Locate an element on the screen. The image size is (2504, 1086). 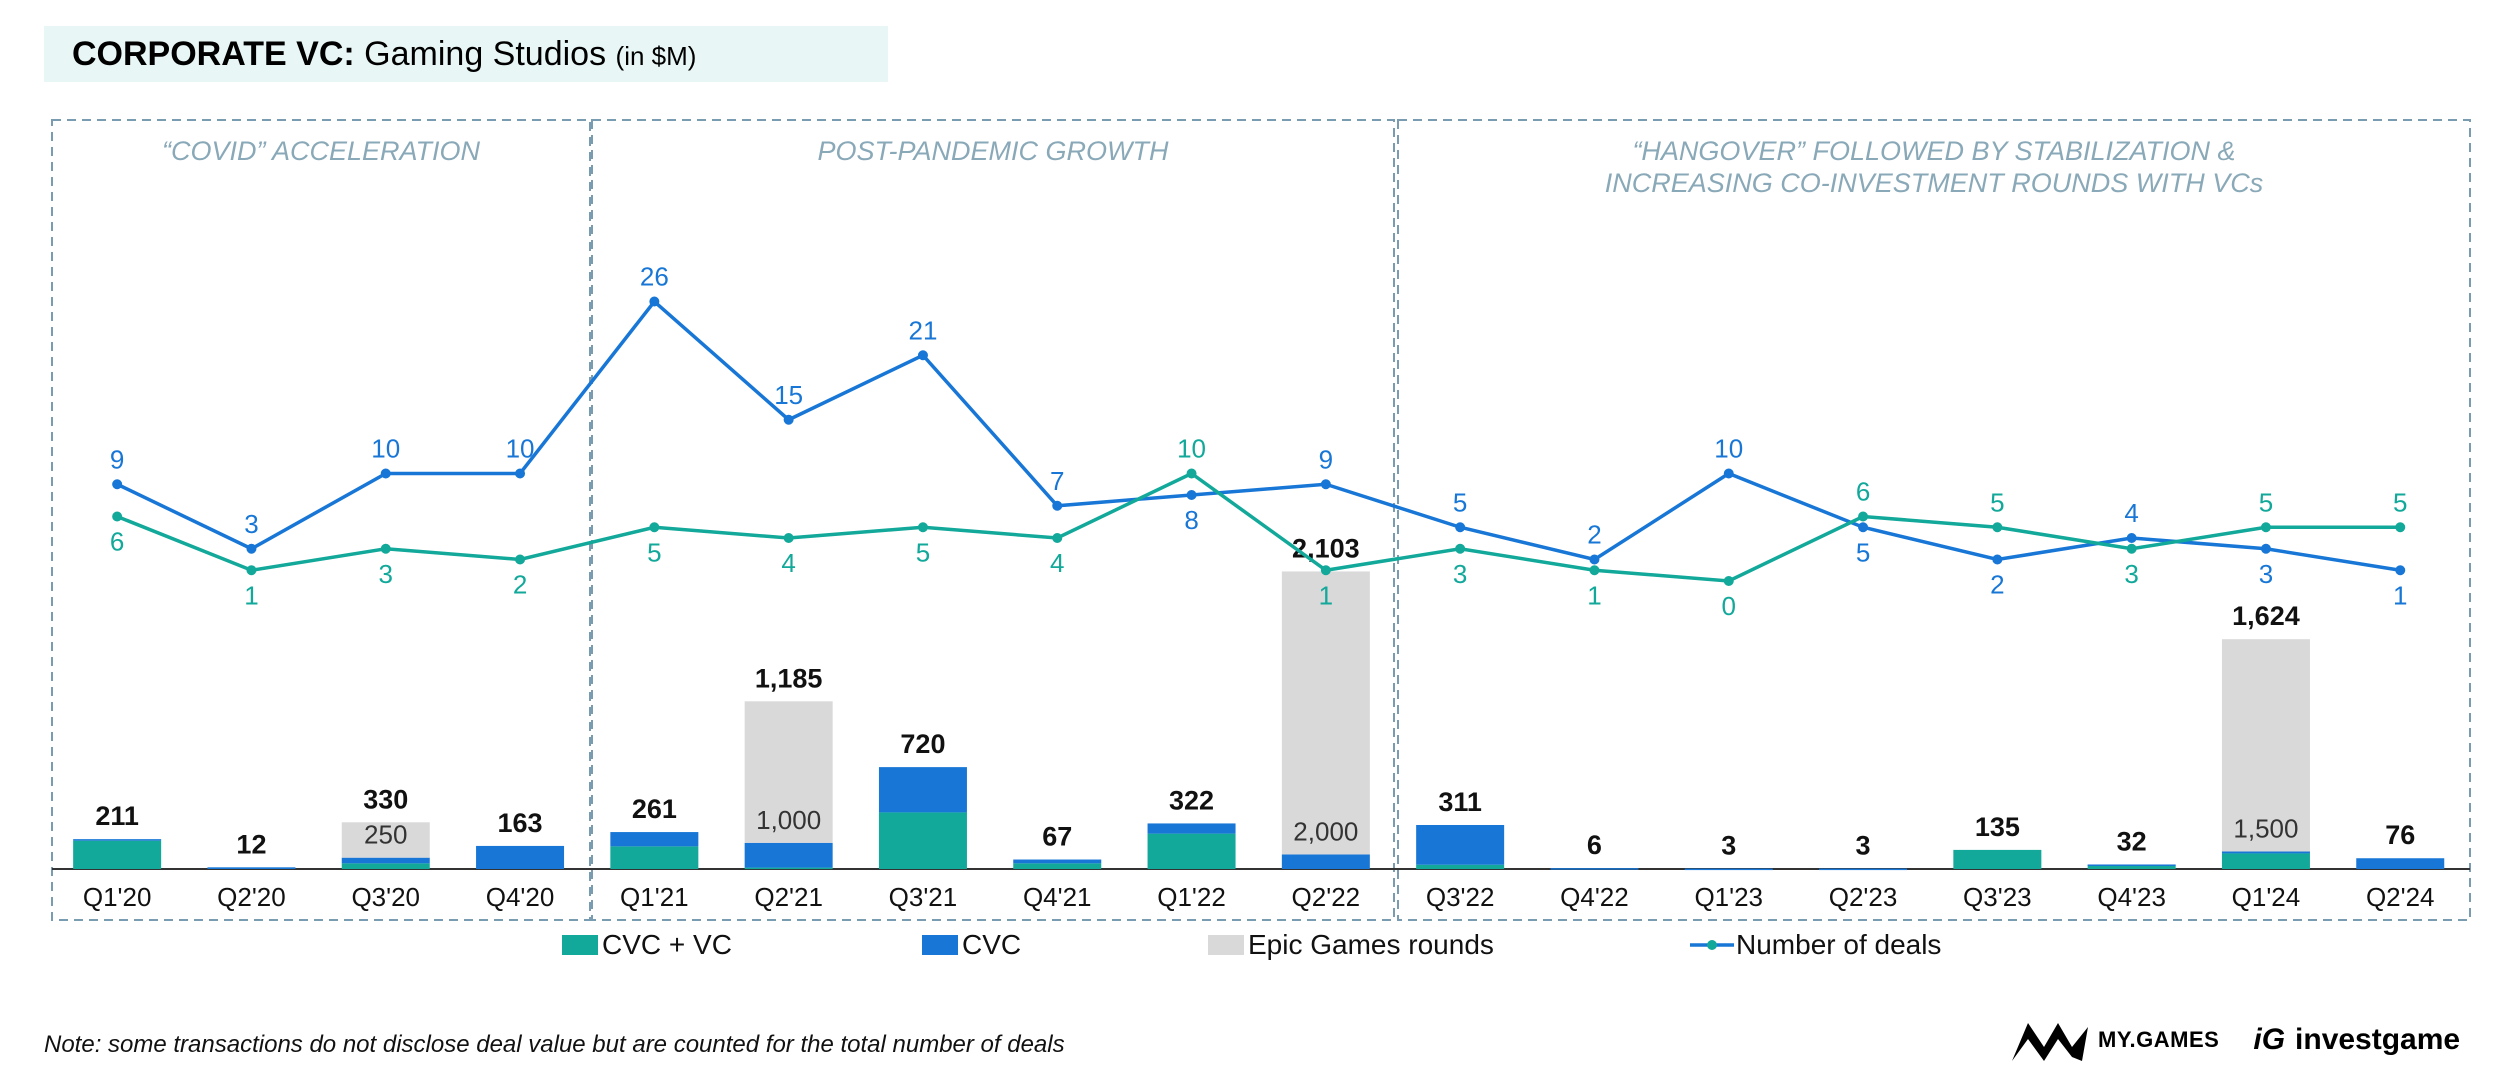
legend-label: Epic Games rounds is located at coordinates (1371, 944).